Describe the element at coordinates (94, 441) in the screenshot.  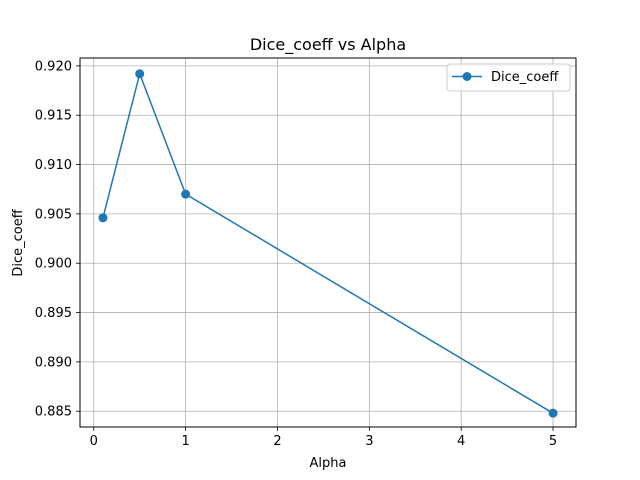
I see `x-tick-label: 0` at that location.